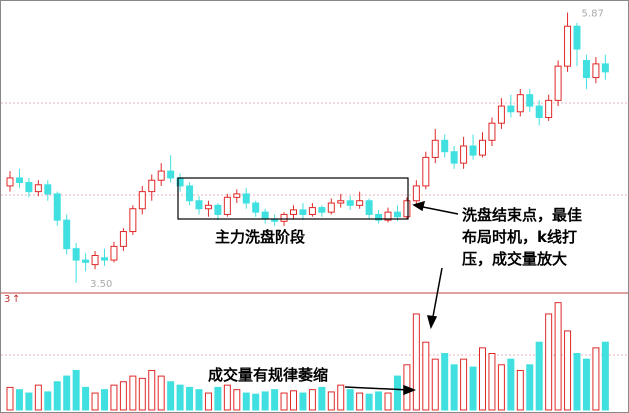 This screenshot has width=629, height=413. I want to click on annotation: 主力洗盘阶段, so click(260, 237).